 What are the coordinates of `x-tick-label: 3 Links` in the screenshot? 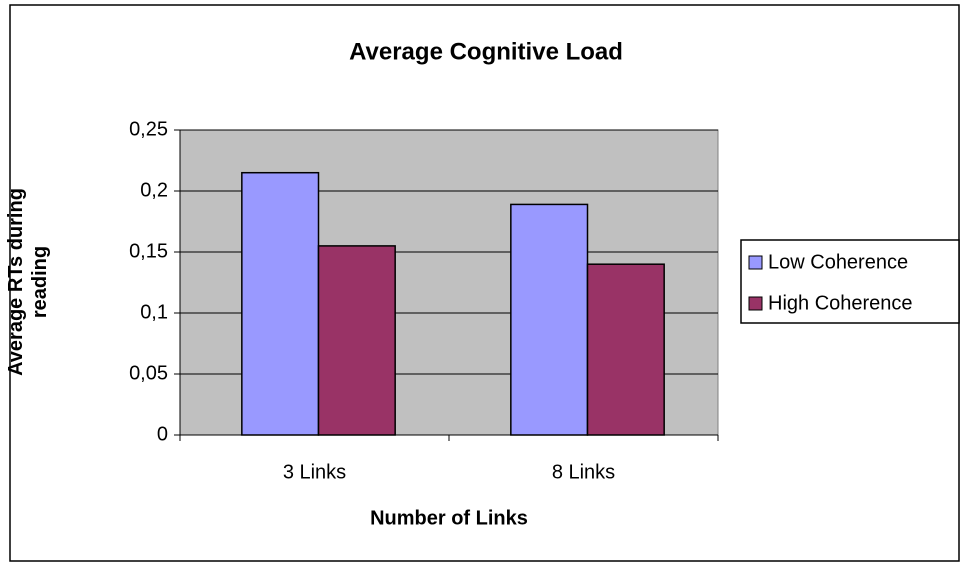 It's located at (314, 472).